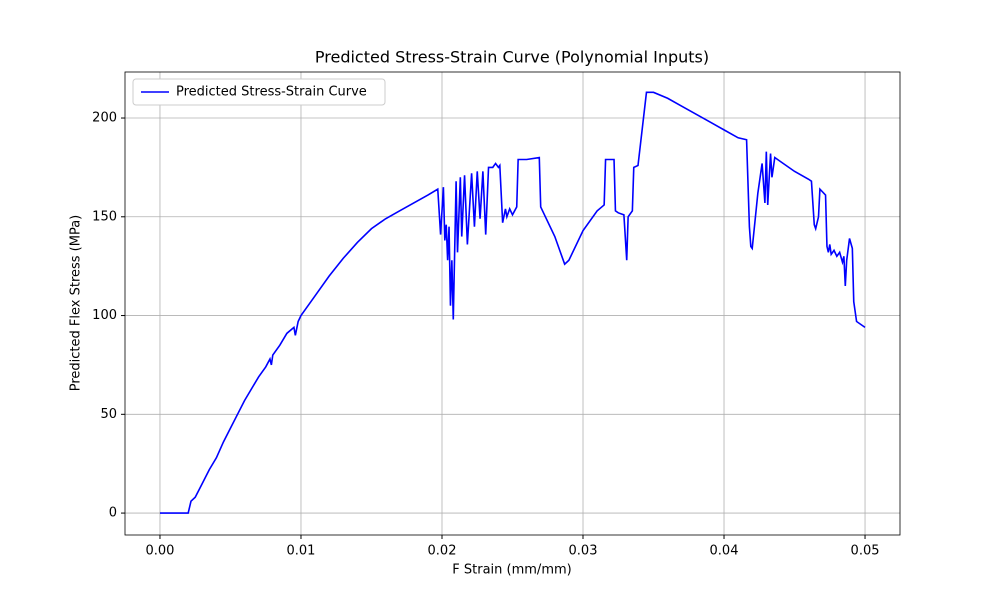  What do you see at coordinates (113, 513) in the screenshot?
I see `y-tick-label: 0` at bounding box center [113, 513].